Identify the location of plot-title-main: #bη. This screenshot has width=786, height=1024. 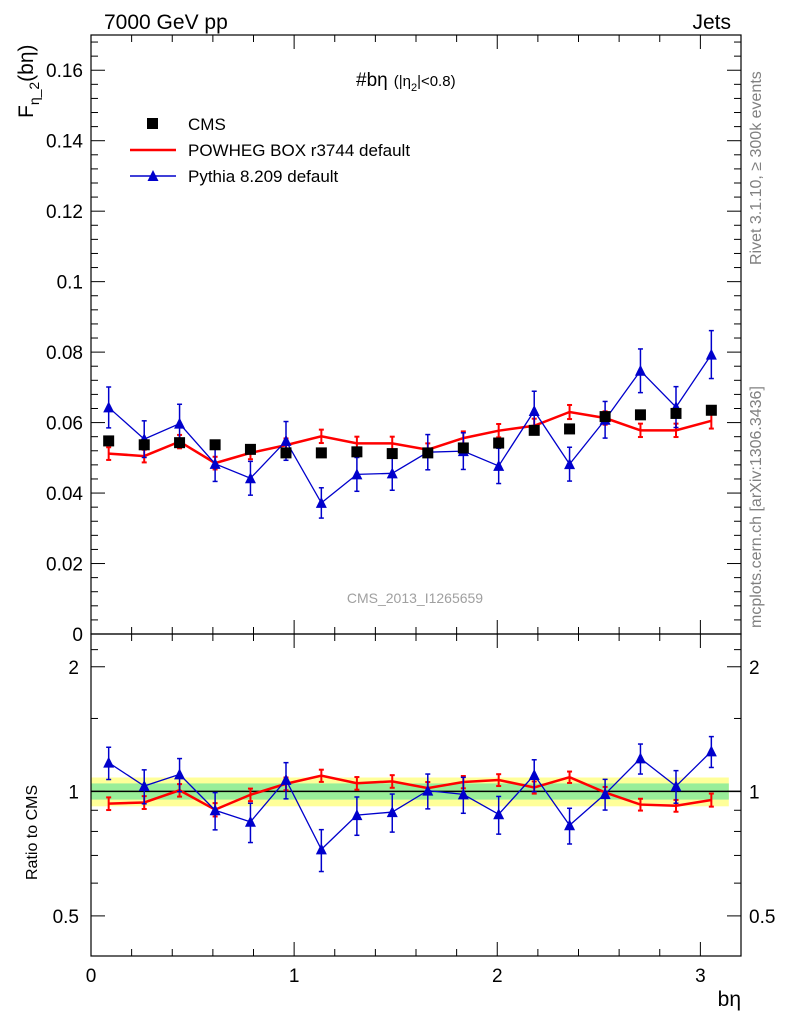
(372, 80).